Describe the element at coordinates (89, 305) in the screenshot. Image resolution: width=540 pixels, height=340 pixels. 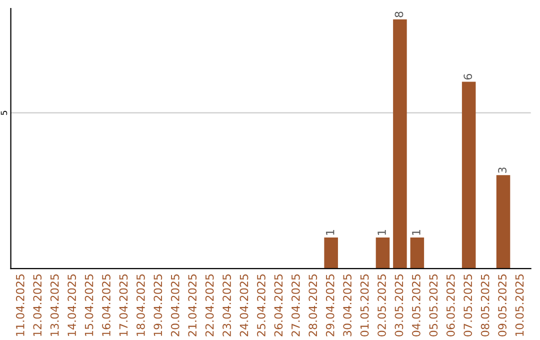
I see `x-tick-label: 15.04.2025` at that location.